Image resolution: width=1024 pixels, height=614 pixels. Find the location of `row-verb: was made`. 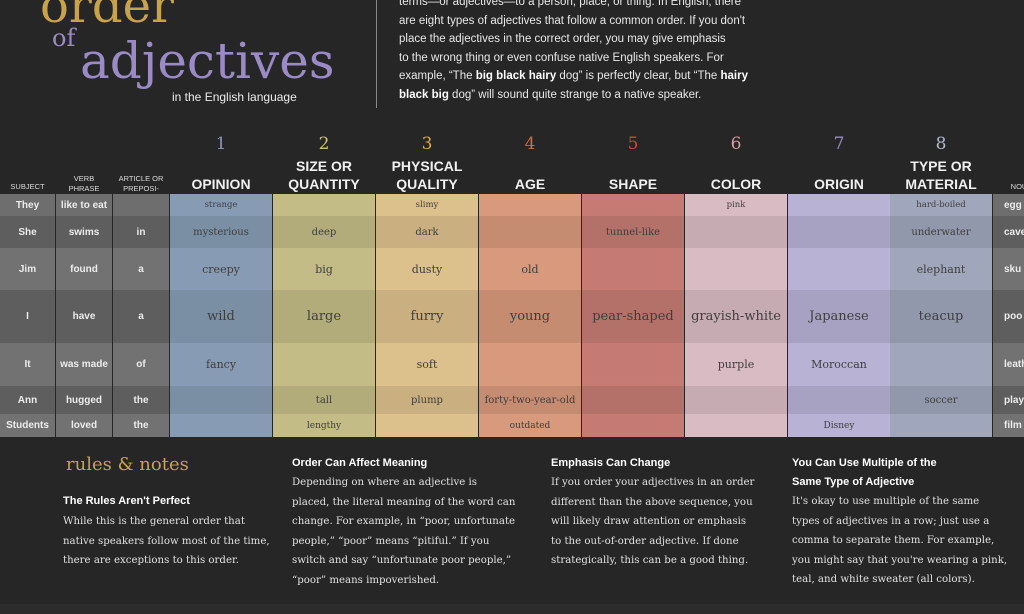

row-verb: was made is located at coordinates (84, 364).